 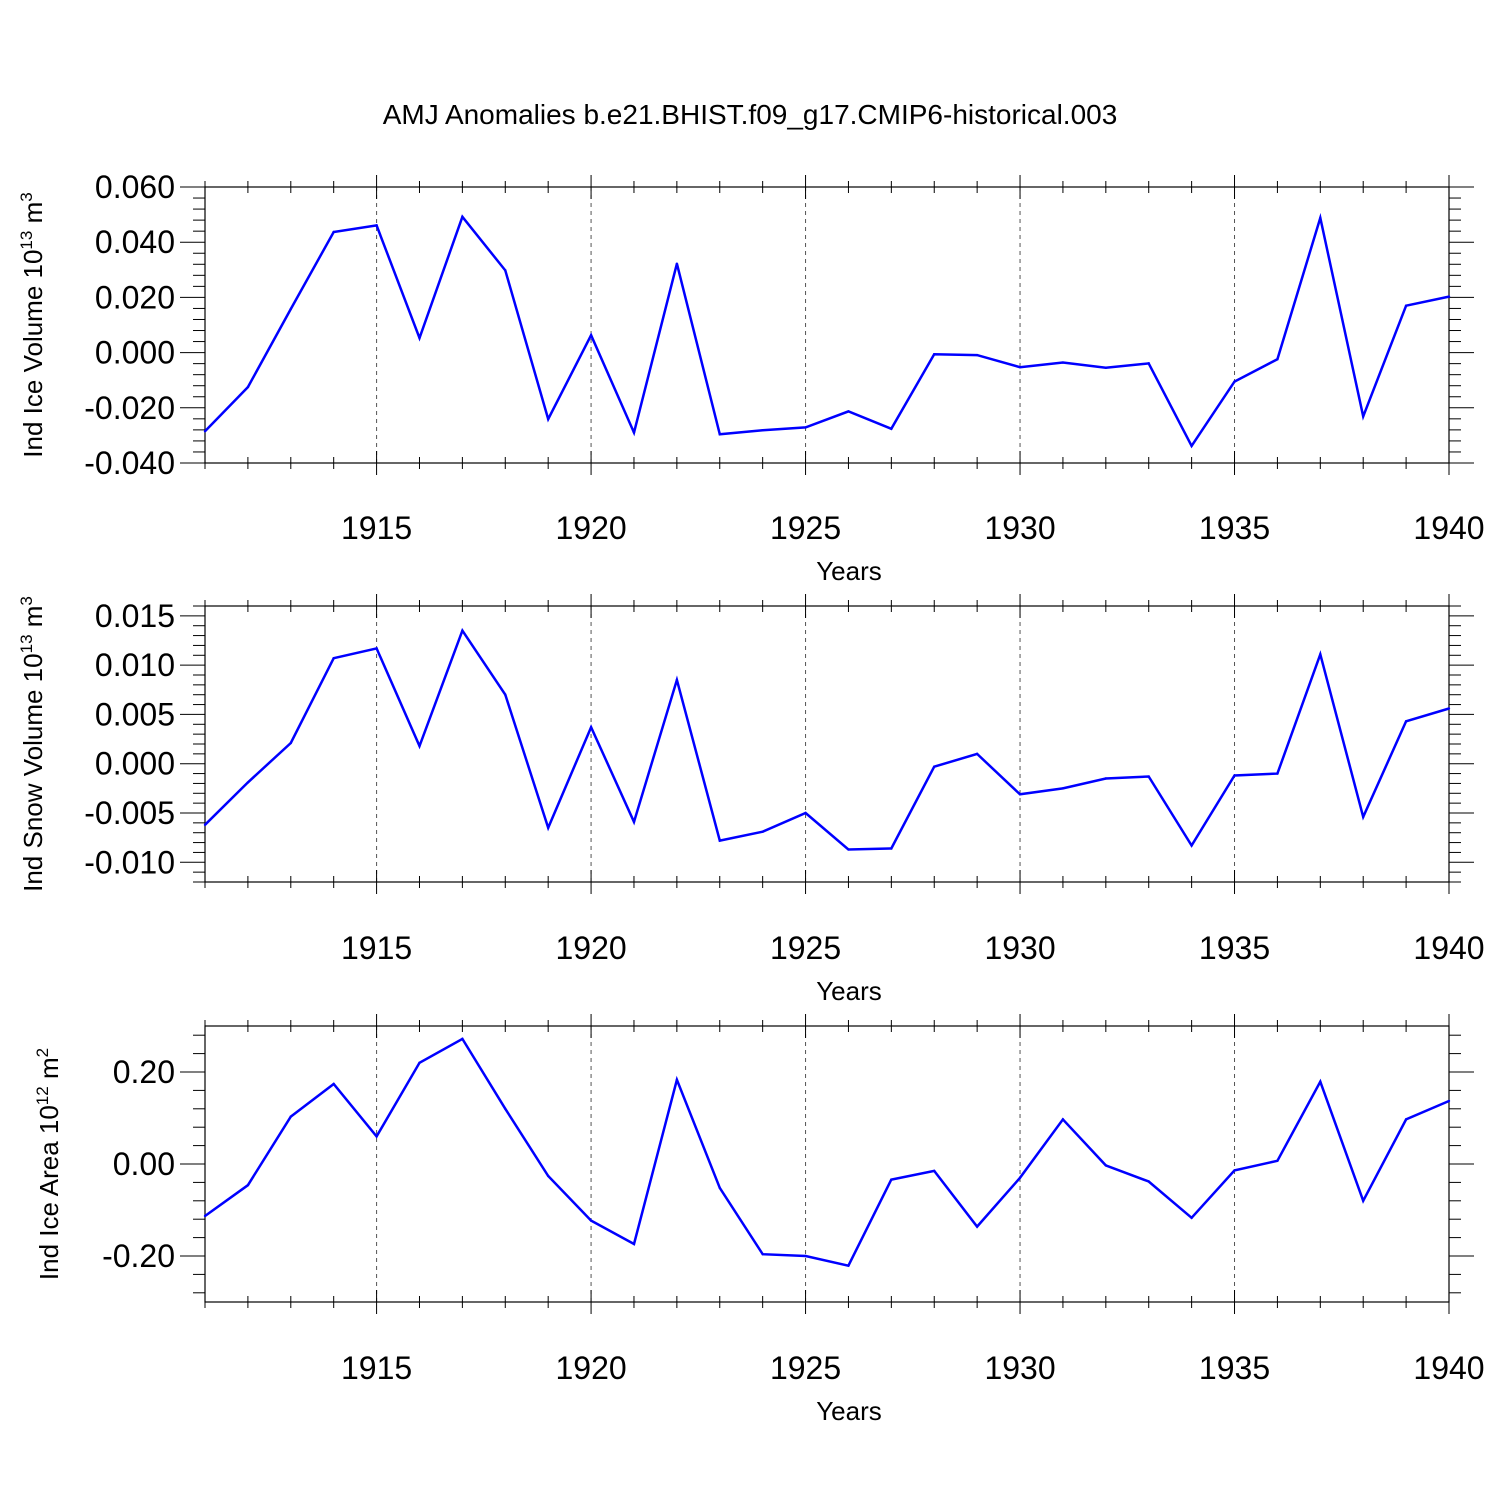 What do you see at coordinates (205, 825) in the screenshot?
I see `data-point-1911` at bounding box center [205, 825].